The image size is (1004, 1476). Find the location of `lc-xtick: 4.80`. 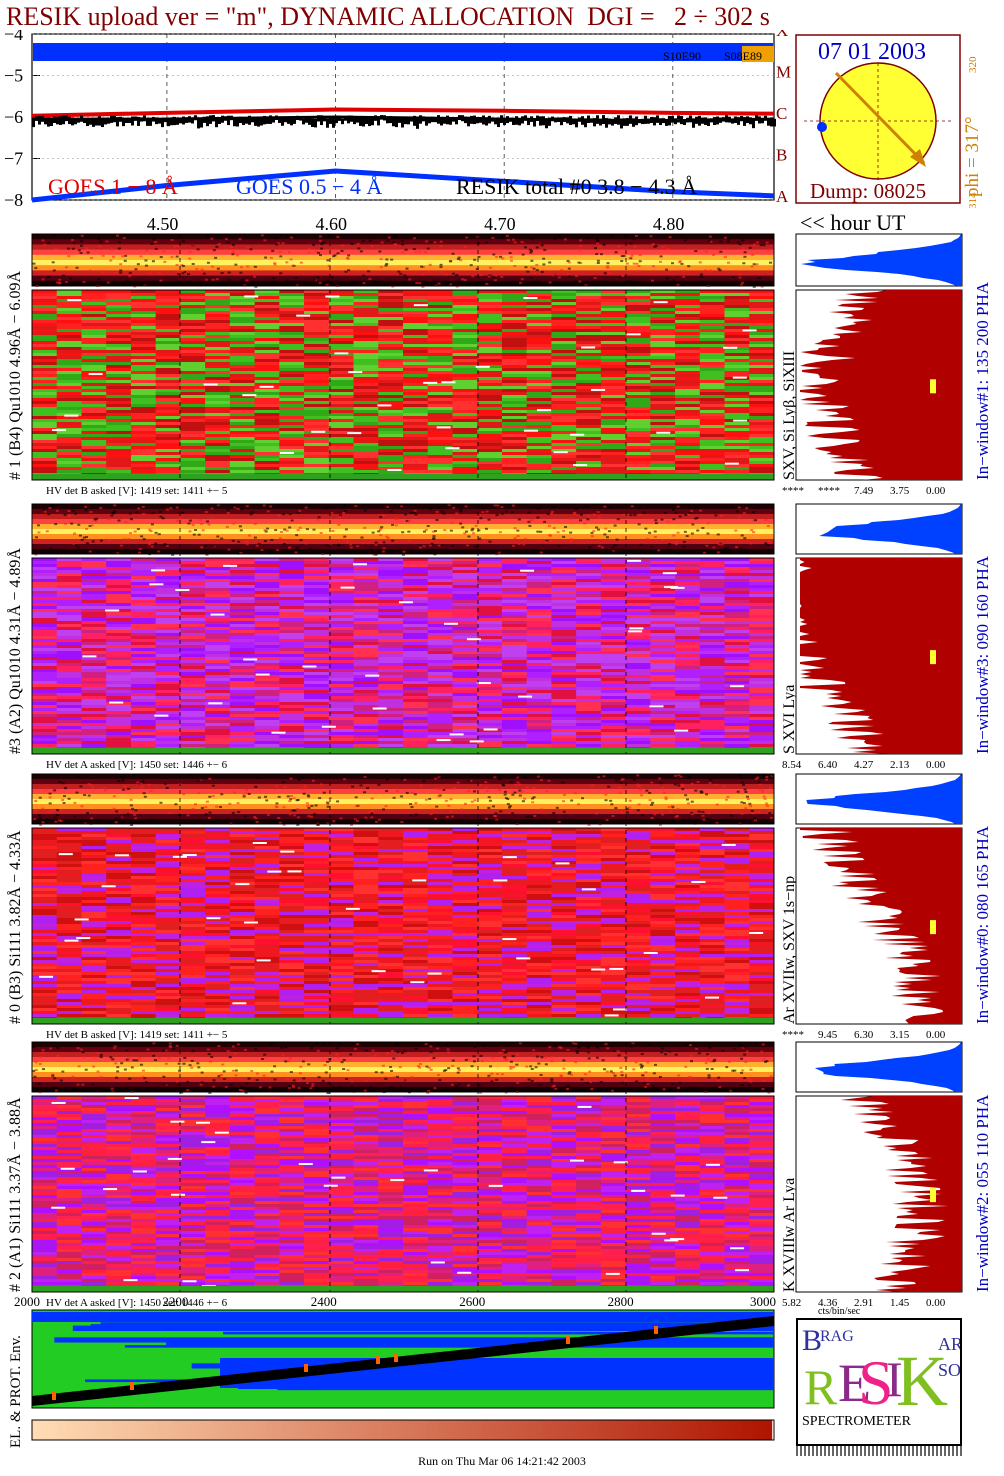

lc-xtick: 4.80 is located at coordinates (669, 224).